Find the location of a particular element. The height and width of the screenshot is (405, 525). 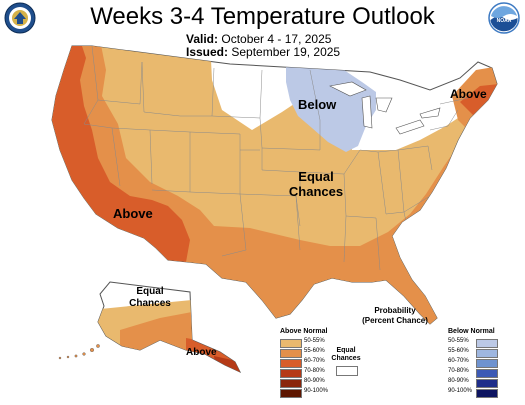

legend-title-line1: Probability is located at coordinates (395, 310).